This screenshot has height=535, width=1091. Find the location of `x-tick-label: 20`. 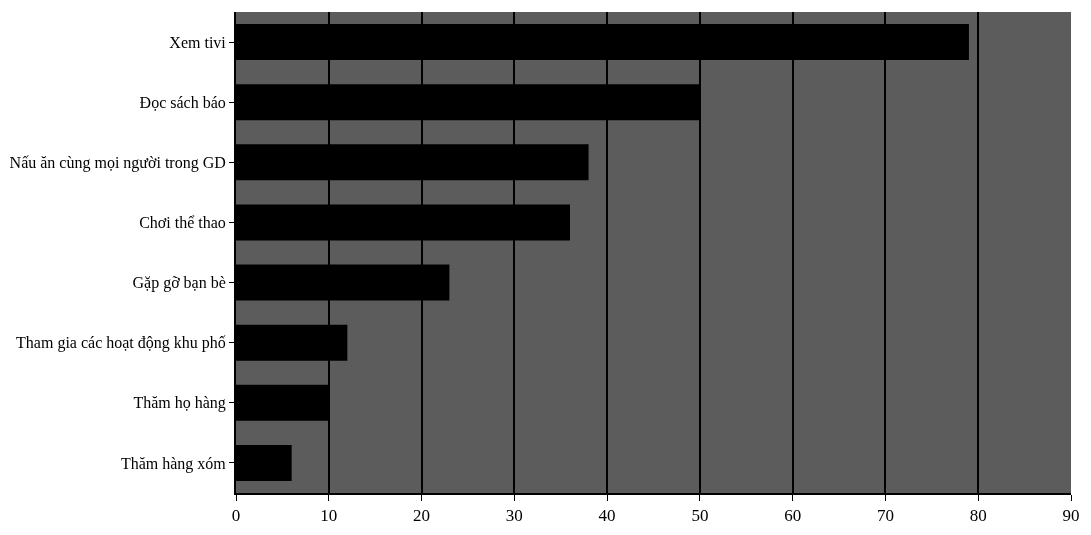

x-tick-label: 20 is located at coordinates (422, 516).